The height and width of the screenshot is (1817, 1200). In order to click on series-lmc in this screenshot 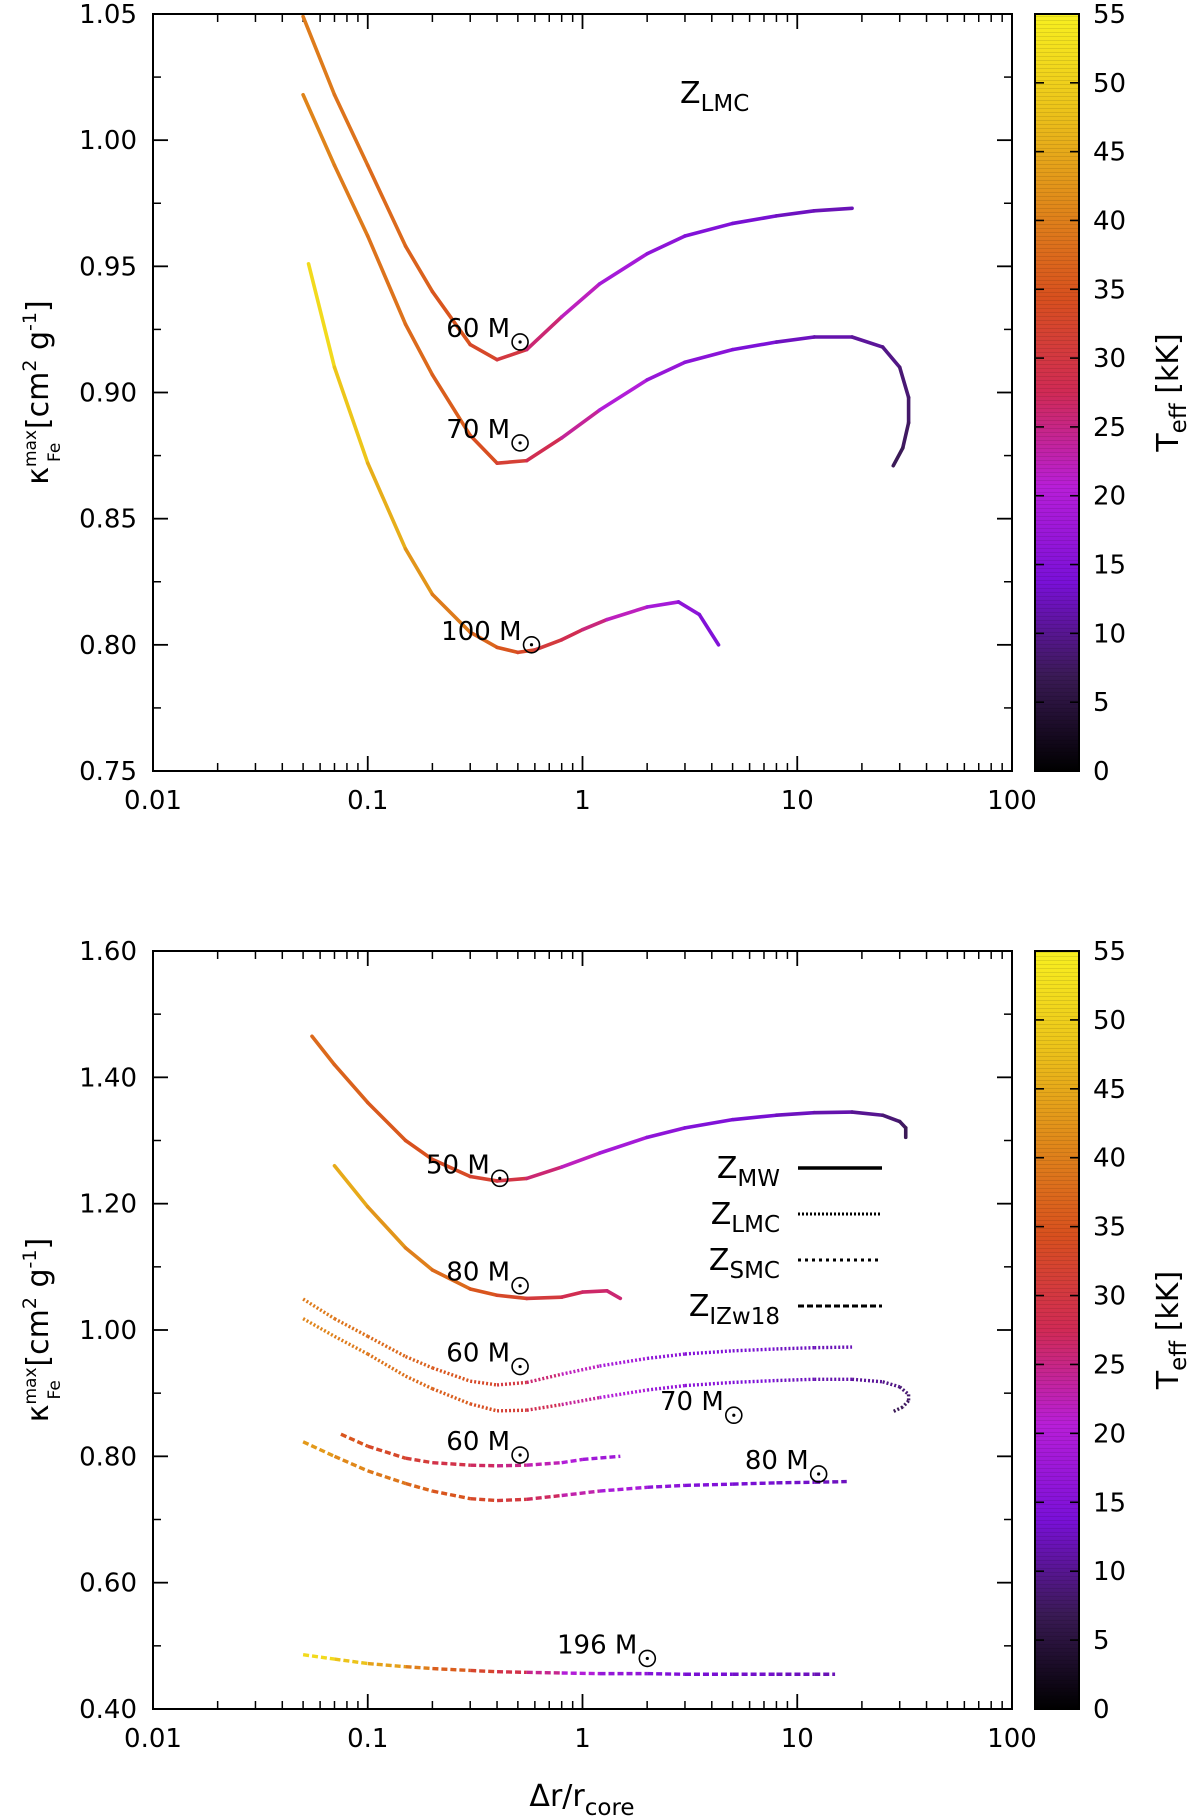, I will do `click(606, 1365)`.